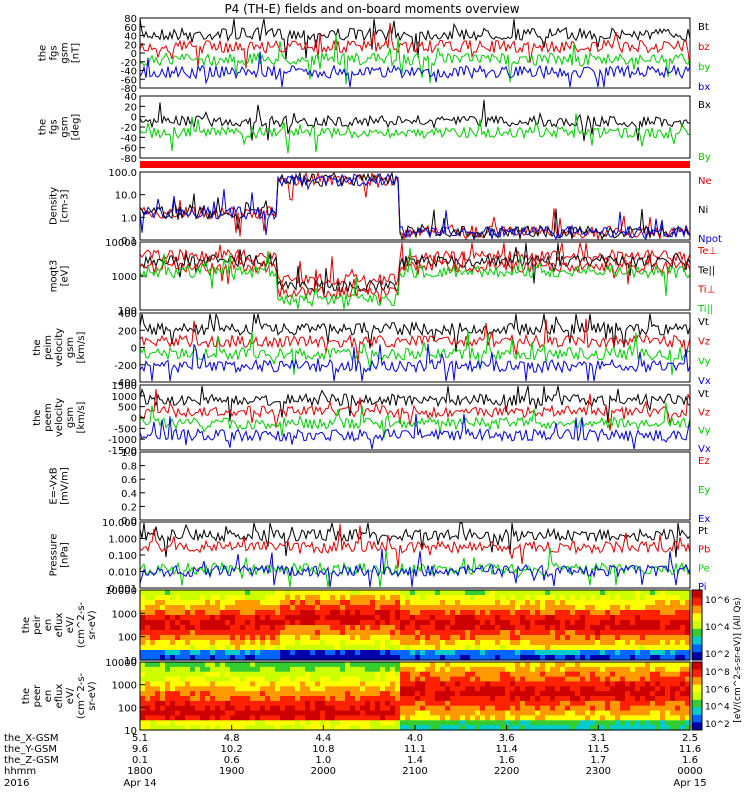 The height and width of the screenshot is (800, 750). Describe the element at coordinates (507, 760) in the screenshot. I see `x-tick-label: 1.6` at that location.